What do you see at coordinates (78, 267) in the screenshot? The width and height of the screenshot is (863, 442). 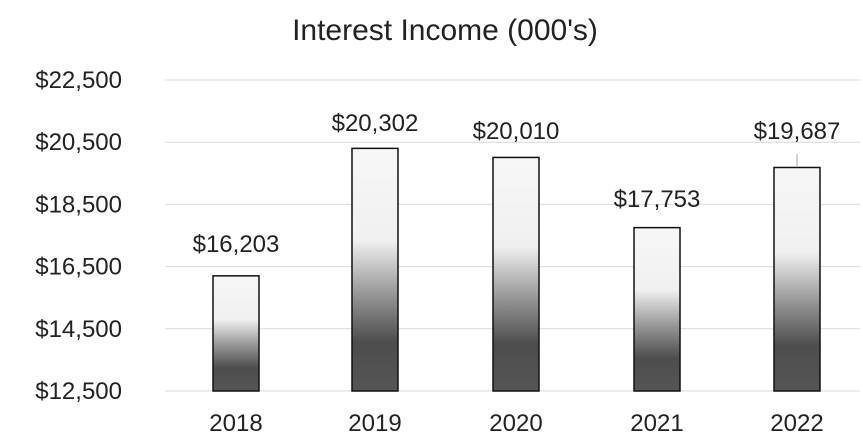 I see `y-tick-label: $16,500` at bounding box center [78, 267].